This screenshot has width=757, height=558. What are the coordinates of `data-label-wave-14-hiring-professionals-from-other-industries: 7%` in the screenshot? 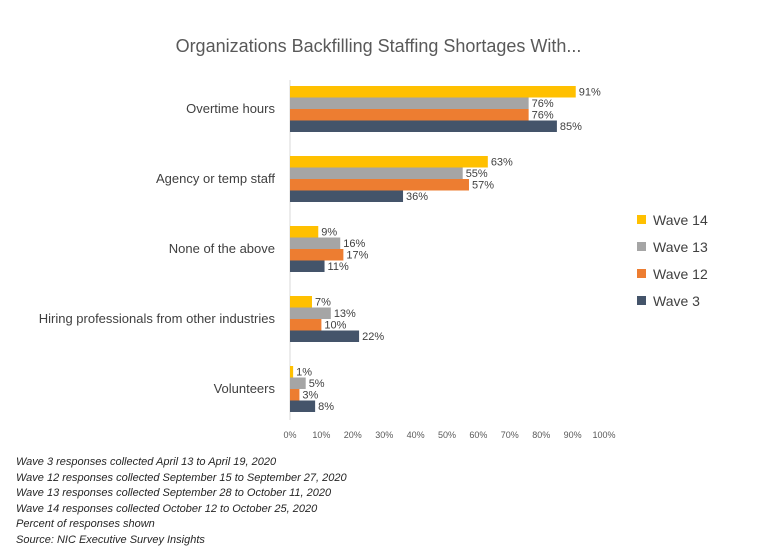 It's located at (323, 303).